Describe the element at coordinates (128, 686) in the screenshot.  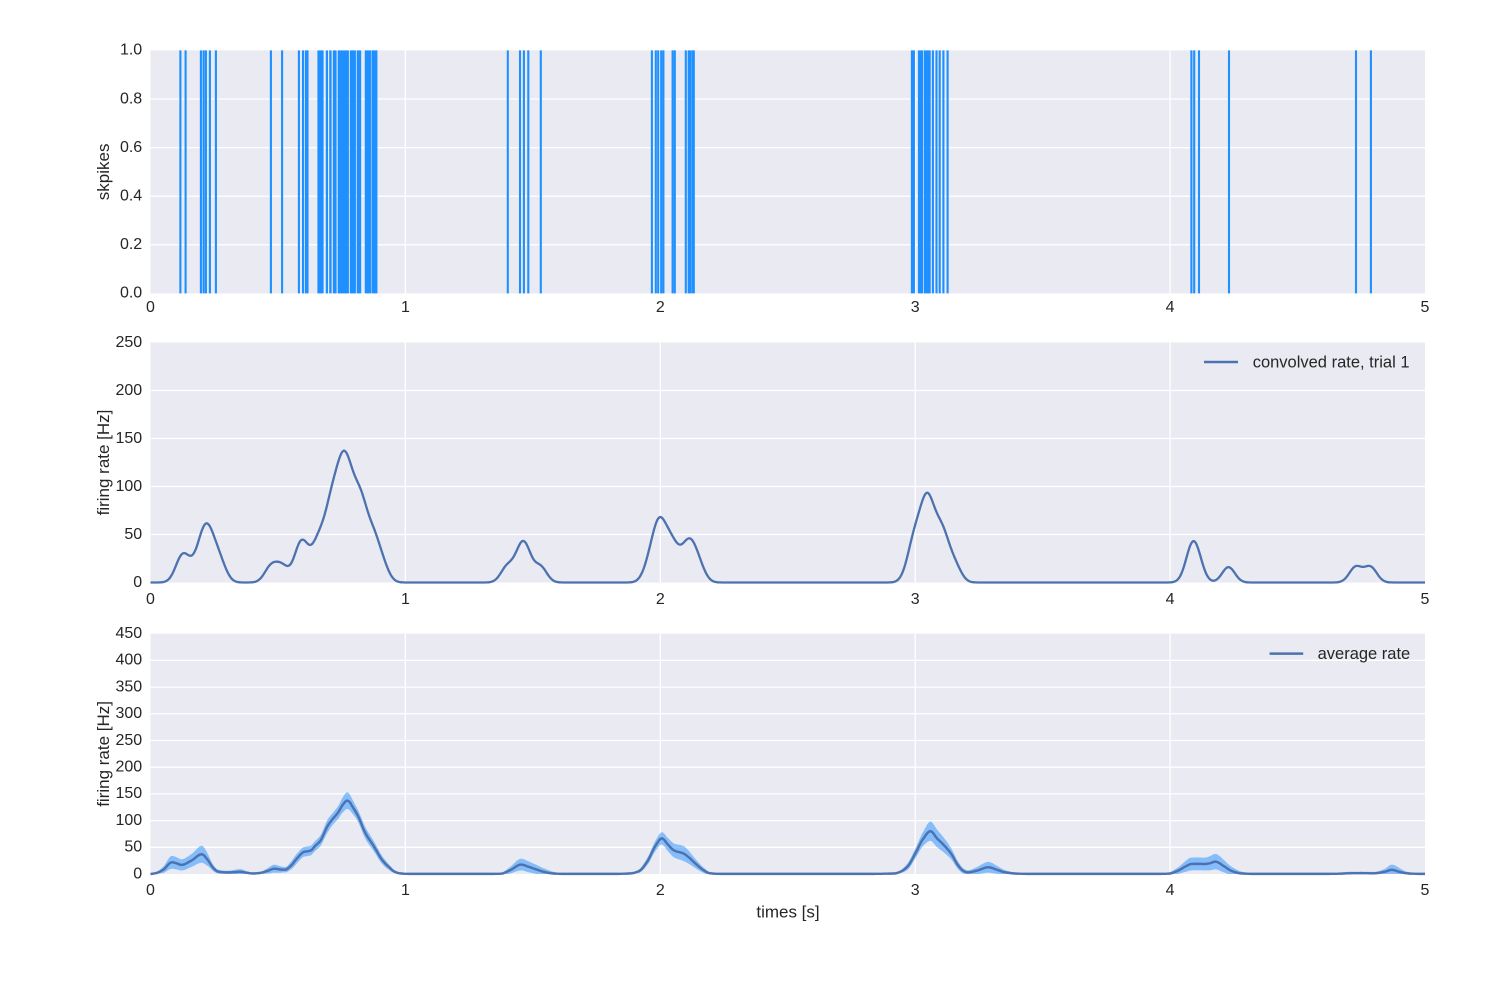
I see `svg-text: 350` at that location.